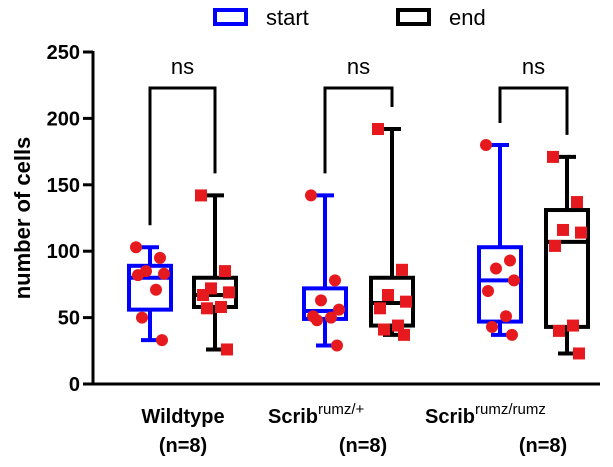 The height and width of the screenshot is (467, 613). I want to click on group-1: ns, so click(182, 205).